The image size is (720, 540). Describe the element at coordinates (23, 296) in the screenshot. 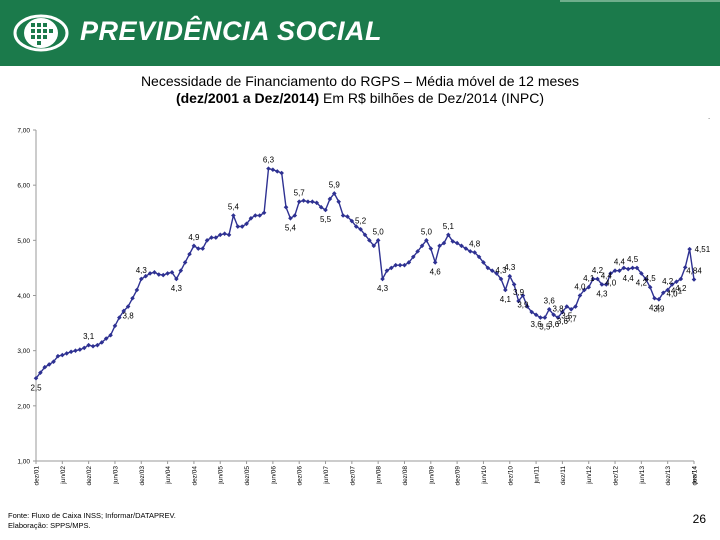

I see `y-tick-label: 4,00` at that location.